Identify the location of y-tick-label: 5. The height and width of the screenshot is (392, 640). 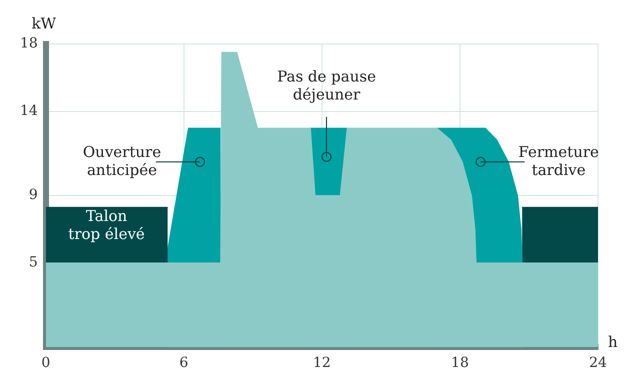
(33, 262).